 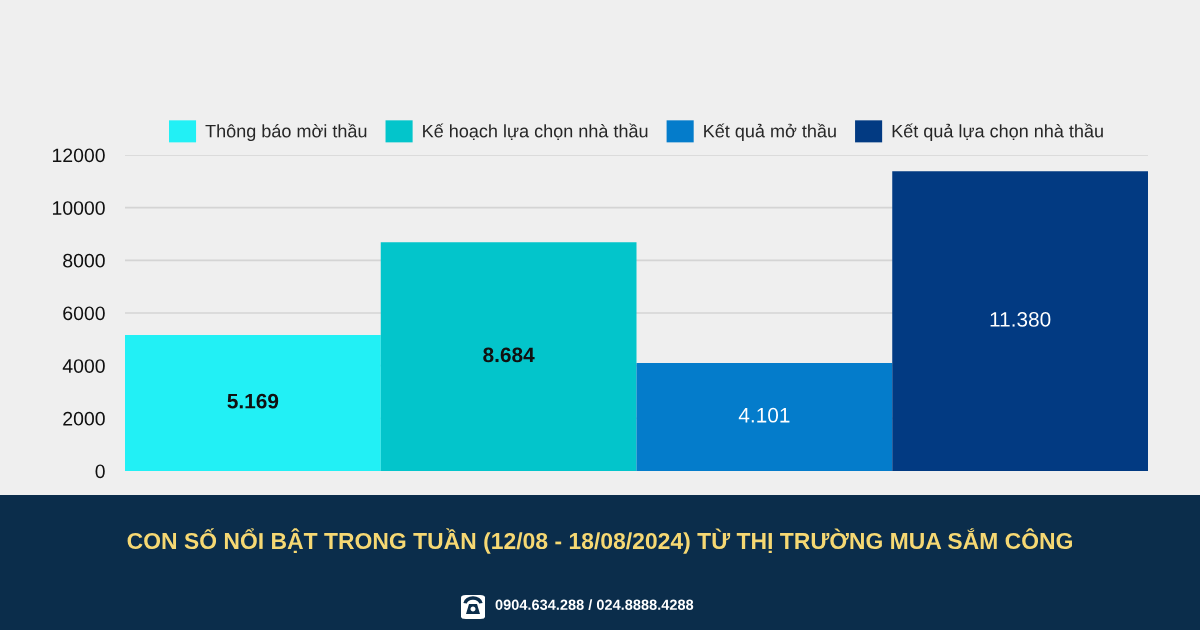 What do you see at coordinates (84, 418) in the screenshot?
I see `y-tick-label: 2000` at bounding box center [84, 418].